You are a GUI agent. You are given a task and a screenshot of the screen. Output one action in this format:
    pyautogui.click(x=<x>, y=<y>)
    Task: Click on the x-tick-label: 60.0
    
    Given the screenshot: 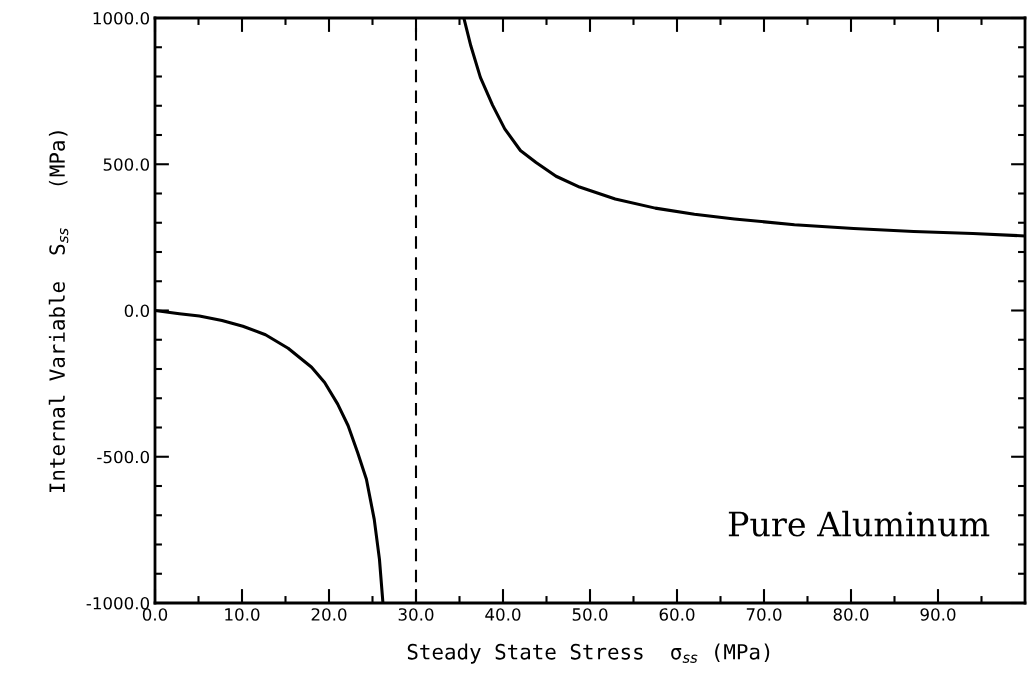 What is the action you would take?
    pyautogui.click(x=677, y=614)
    